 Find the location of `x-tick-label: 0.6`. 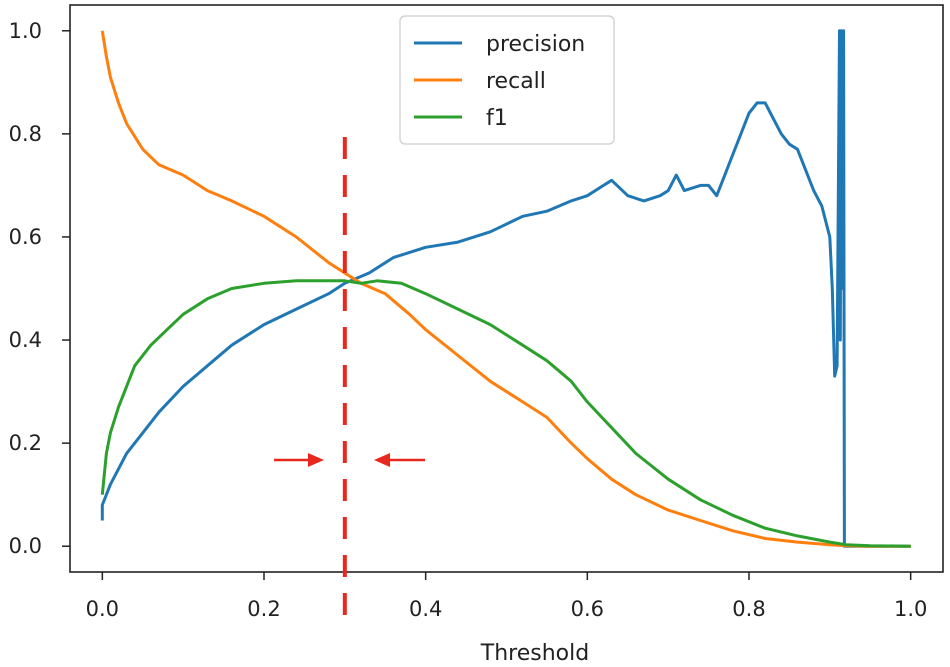

x-tick-label: 0.6 is located at coordinates (587, 609).